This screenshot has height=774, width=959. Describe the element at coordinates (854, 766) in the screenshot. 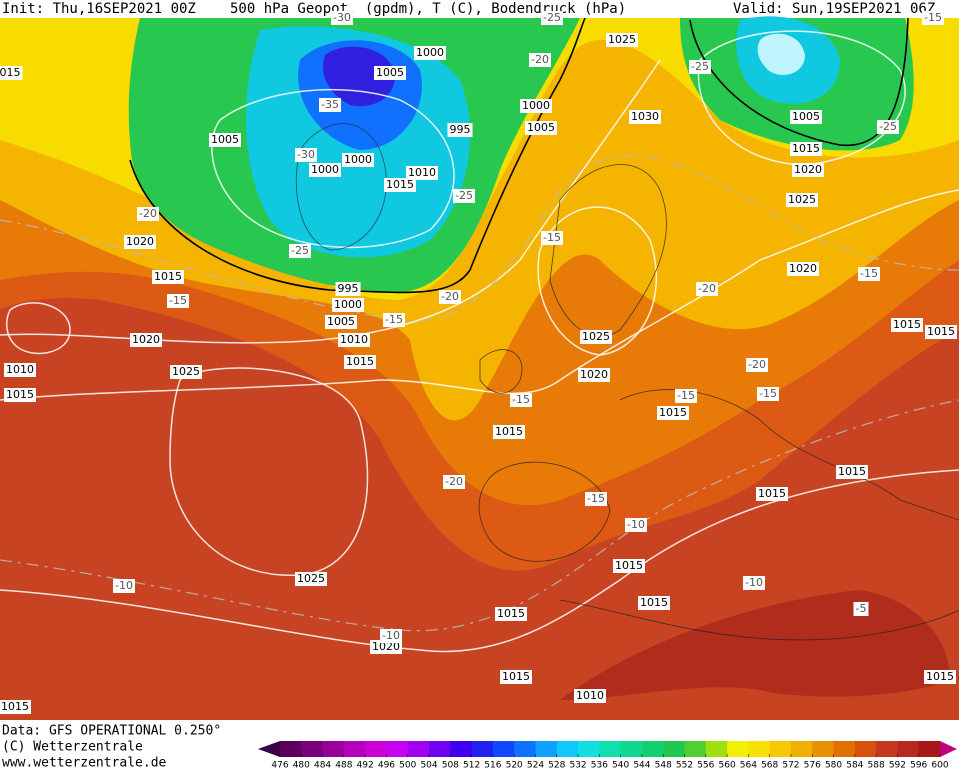

I see `colorbar-tick-label: 584` at that location.